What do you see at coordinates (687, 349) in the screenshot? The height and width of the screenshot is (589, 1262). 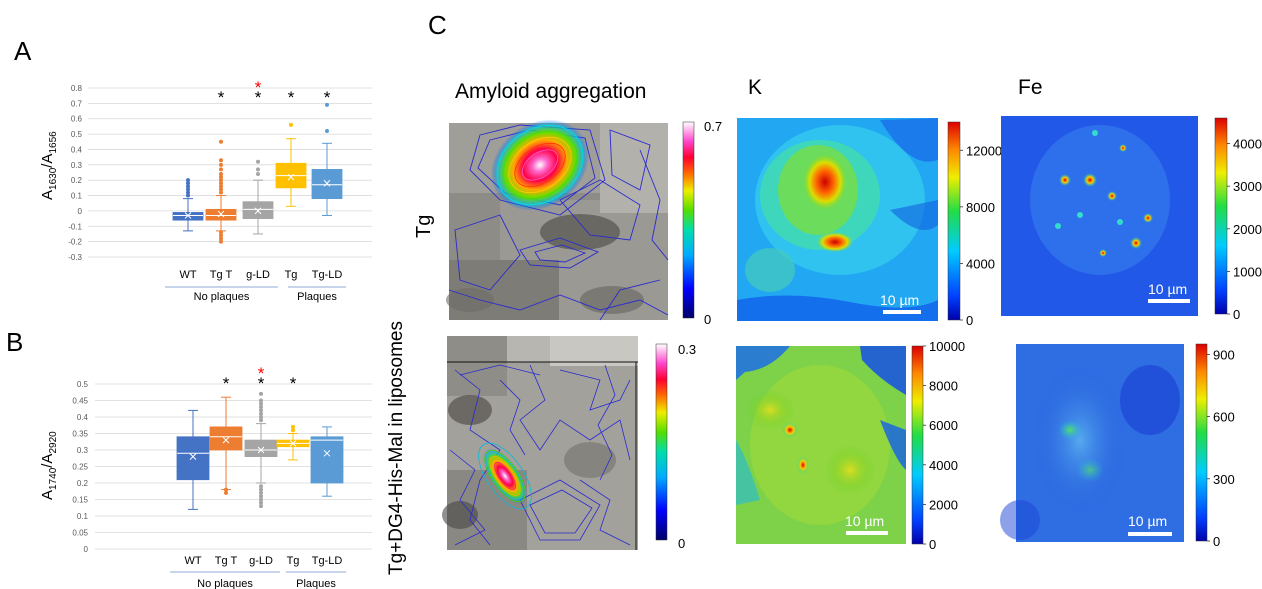 I see `colorbar-max-liposomes: 0.3` at bounding box center [687, 349].